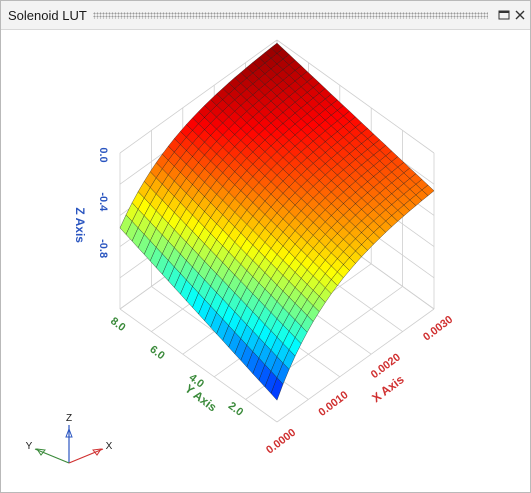 This screenshot has height=493, width=531. What do you see at coordinates (80, 225) in the screenshot?
I see `z-axis-label: Z Axis` at bounding box center [80, 225].